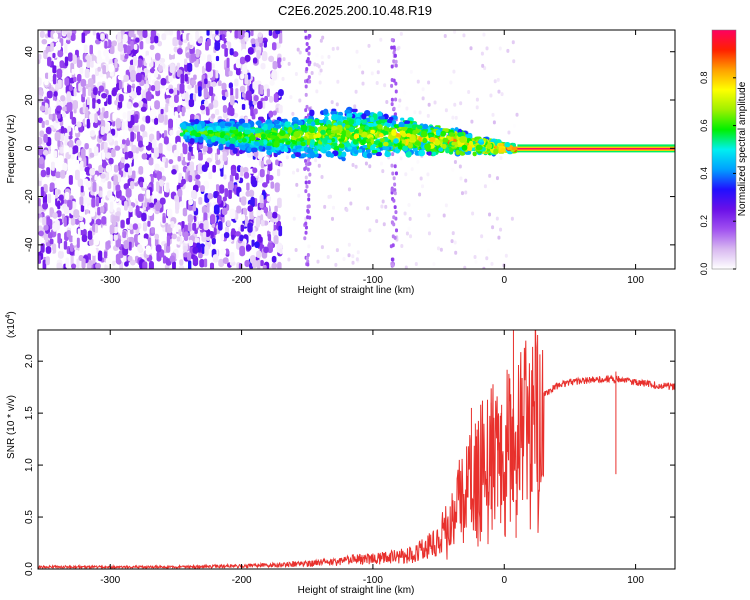  What do you see at coordinates (704, 173) in the screenshot?
I see `colorbar-tick-label: 0.4` at bounding box center [704, 173].